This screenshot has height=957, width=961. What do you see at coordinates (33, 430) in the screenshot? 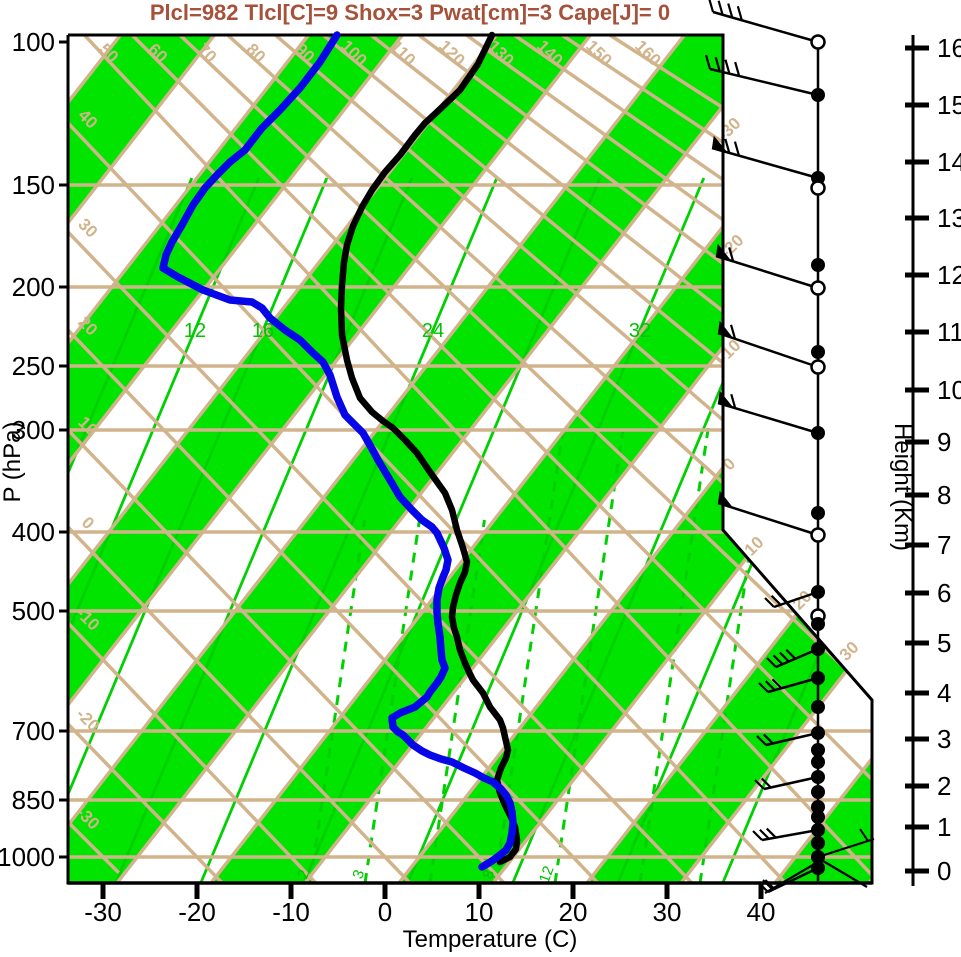
I see `pressure-tick-label: 300` at bounding box center [33, 430].